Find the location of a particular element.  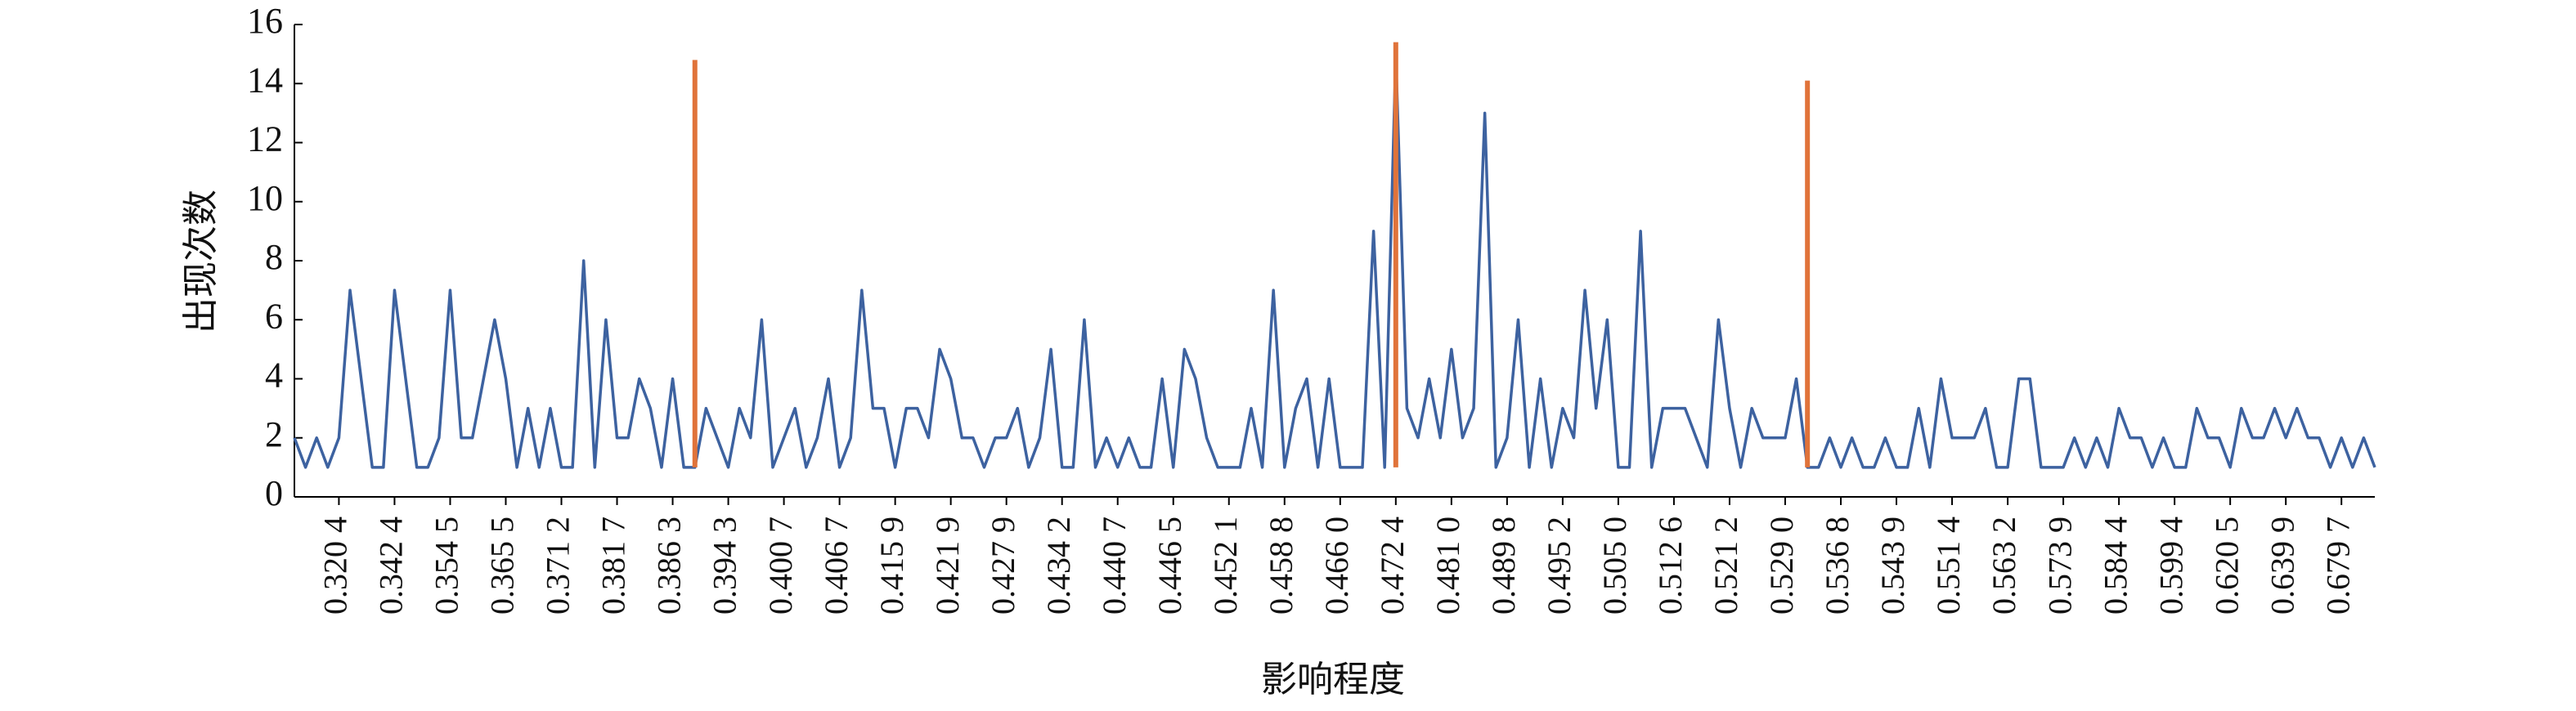

x-tick-label: 0.679 7 is located at coordinates (2337, 565).